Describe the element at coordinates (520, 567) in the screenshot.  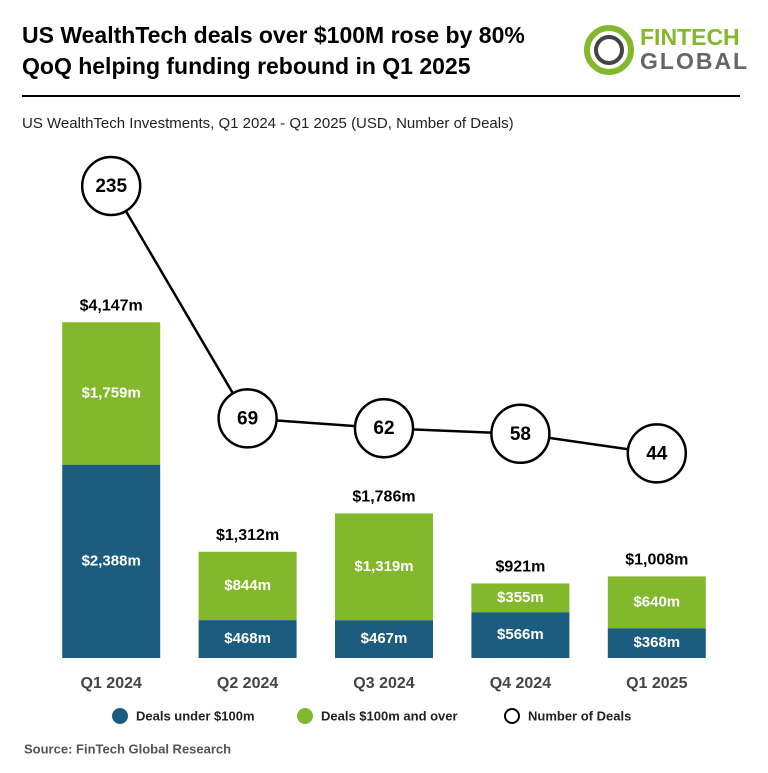
I see `total-label: $921m` at that location.